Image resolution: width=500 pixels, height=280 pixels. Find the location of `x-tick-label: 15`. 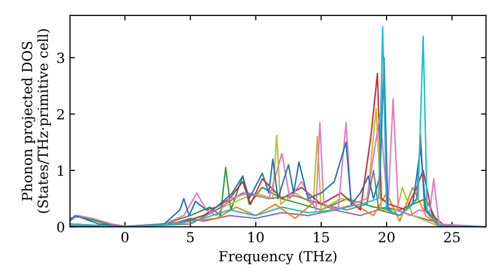

x-tick-label: 15 is located at coordinates (321, 237).